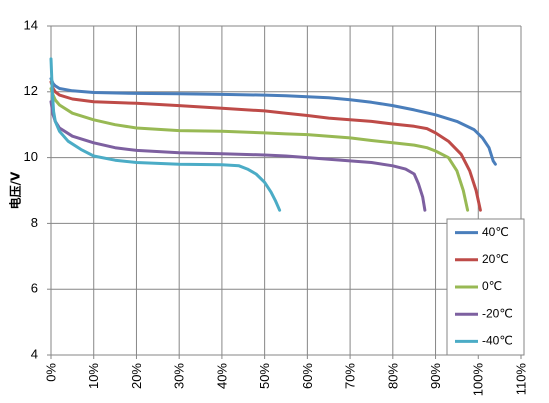 The width and height of the screenshot is (549, 403). I want to click on legend-label: 40℃, so click(495, 232).